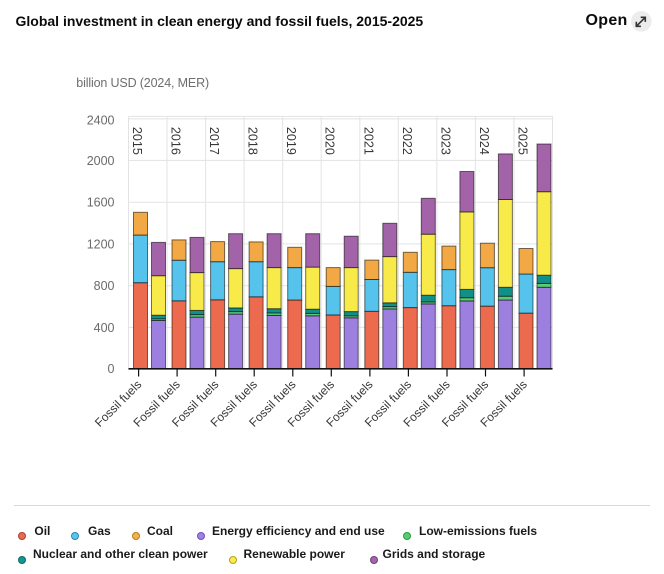 The height and width of the screenshot is (574, 664). I want to click on svg-text: 2022, so click(407, 141).